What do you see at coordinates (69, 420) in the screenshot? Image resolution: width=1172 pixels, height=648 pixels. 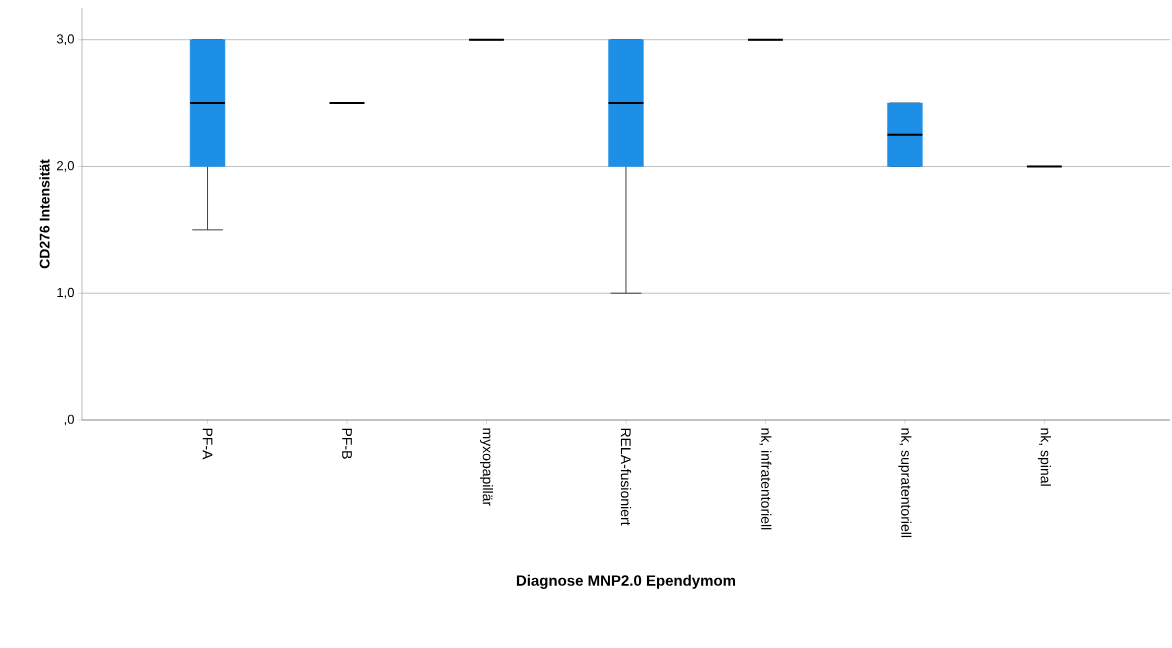 I see `y-tick-label: ,0` at bounding box center [69, 420].